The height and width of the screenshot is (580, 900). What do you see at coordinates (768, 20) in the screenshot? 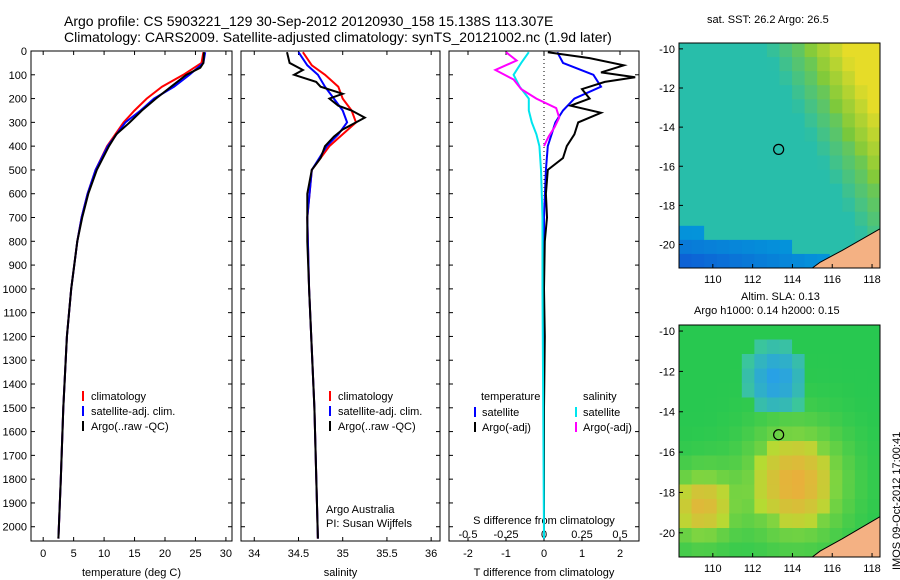
I see `sst-map-title: sat. SST: 26.2 Argo: 26.5` at bounding box center [768, 20].